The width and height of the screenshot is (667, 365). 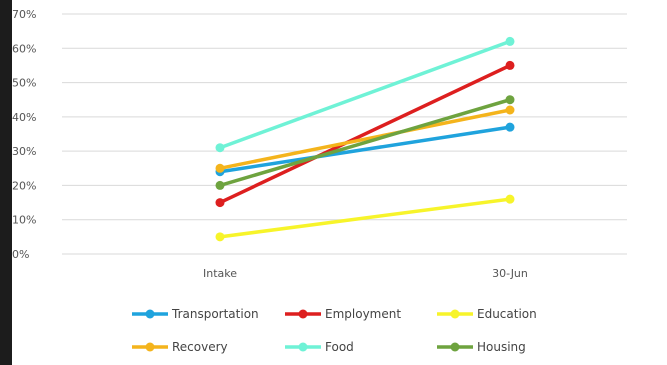 I want to click on series-line-transportation, so click(x=365, y=149).